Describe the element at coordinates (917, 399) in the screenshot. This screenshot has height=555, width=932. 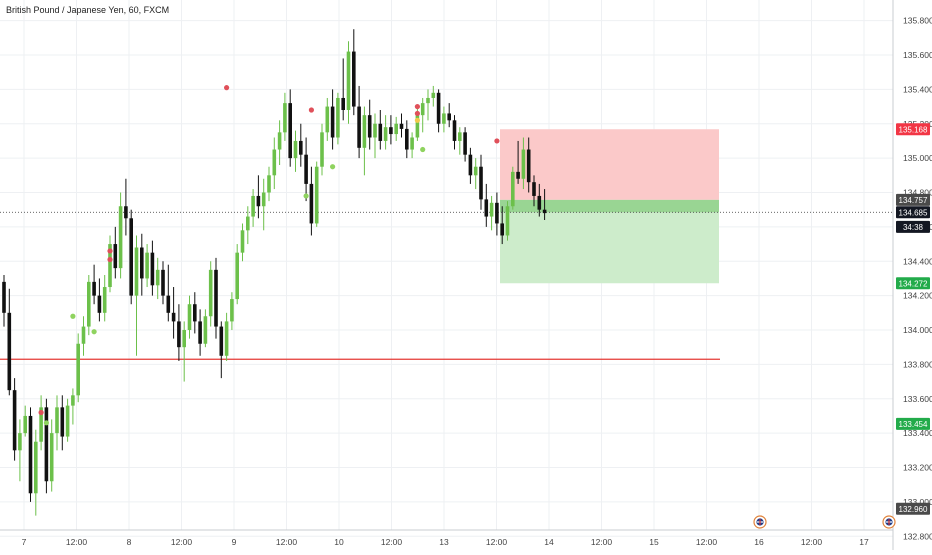
I see `y-tick-label: 133.600` at that location.